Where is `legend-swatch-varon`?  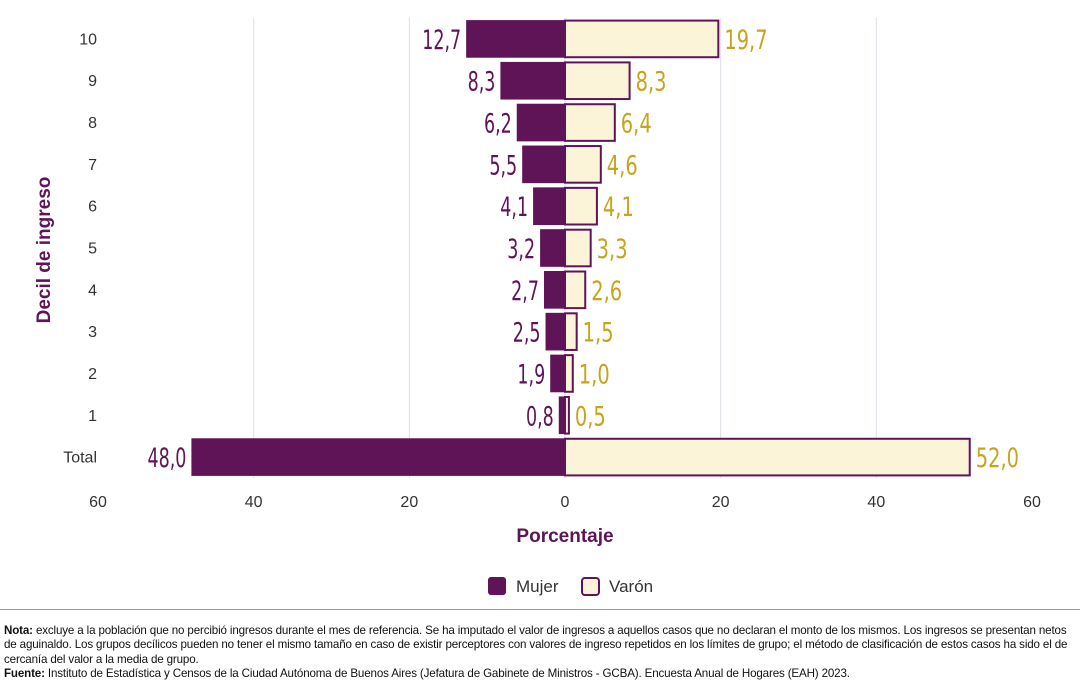
legend-swatch-varon is located at coordinates (590, 586).